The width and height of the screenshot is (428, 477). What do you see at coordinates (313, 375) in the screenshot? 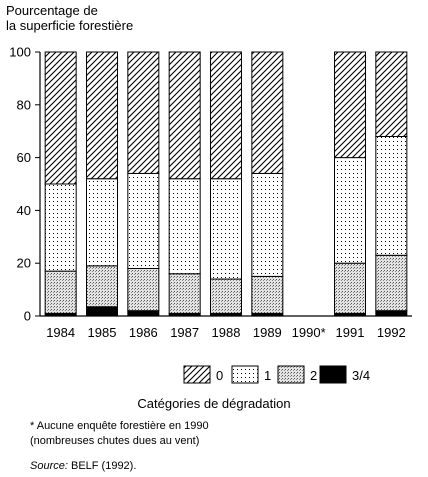
I see `legend-label: 2` at bounding box center [313, 375].